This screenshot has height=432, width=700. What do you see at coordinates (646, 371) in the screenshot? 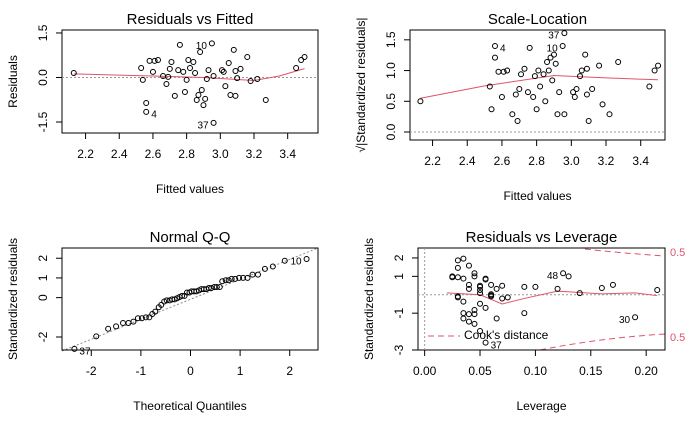
I see `x-tick-label: 0.20` at bounding box center [646, 371].